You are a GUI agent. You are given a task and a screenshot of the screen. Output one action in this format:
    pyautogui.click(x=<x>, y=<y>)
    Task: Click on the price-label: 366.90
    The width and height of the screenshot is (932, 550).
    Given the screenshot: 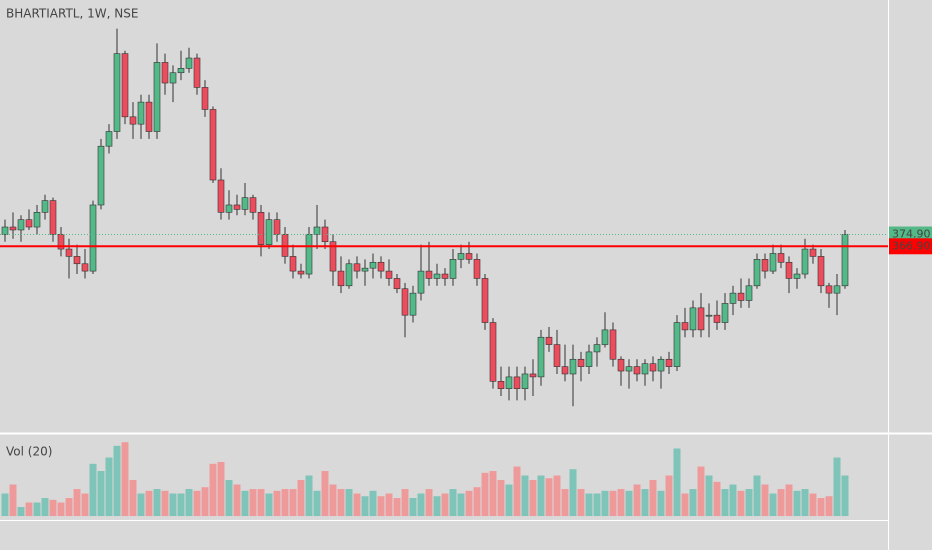 What is the action you would take?
    pyautogui.click(x=911, y=245)
    